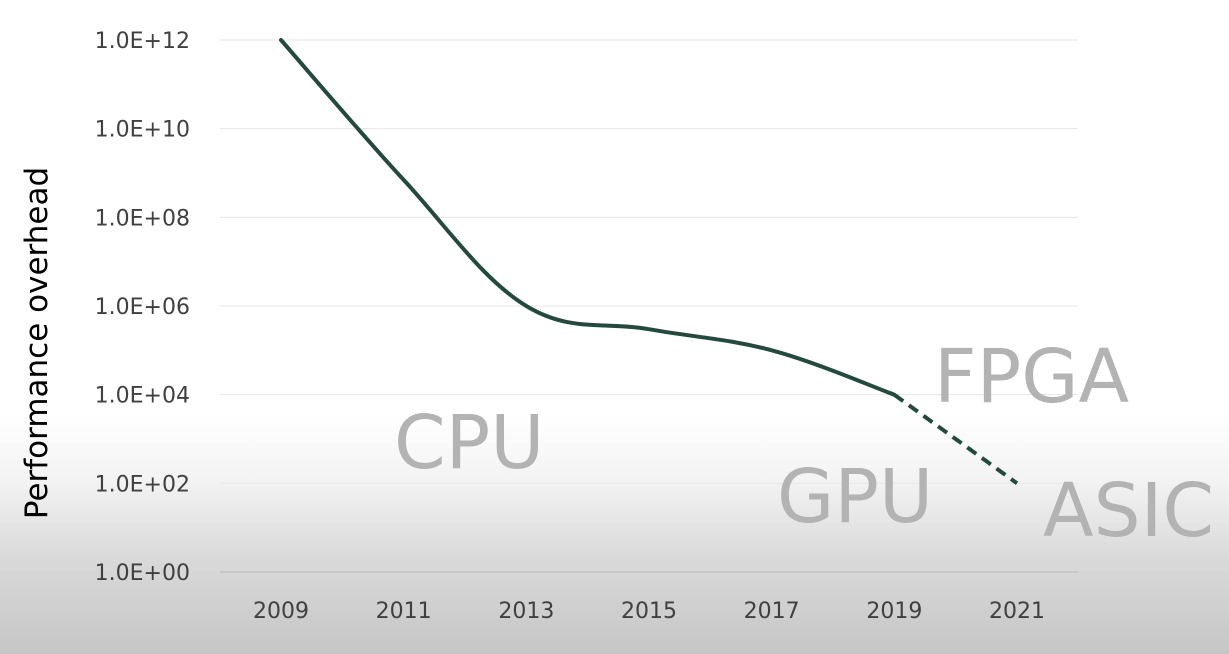 The image size is (1229, 654). I want to click on projected-series-line, so click(956, 439).